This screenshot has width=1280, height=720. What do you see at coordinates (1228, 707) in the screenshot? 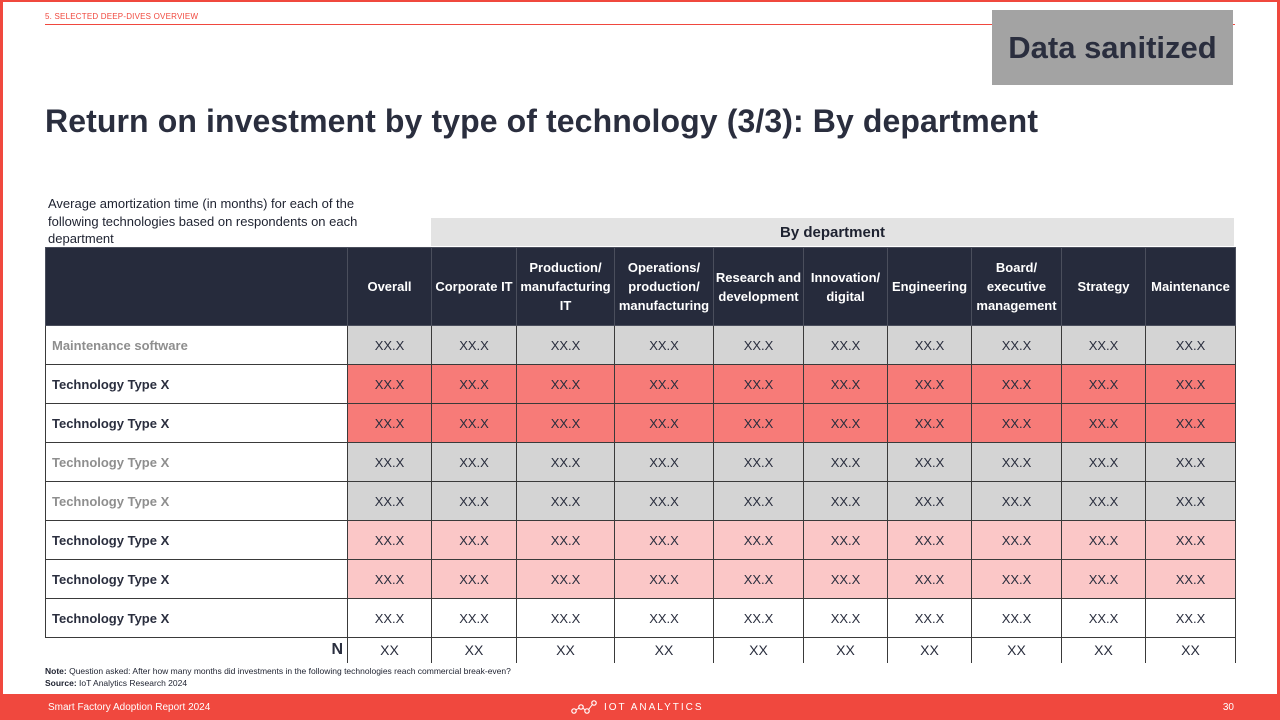
I see `page-number: 30` at bounding box center [1228, 707].